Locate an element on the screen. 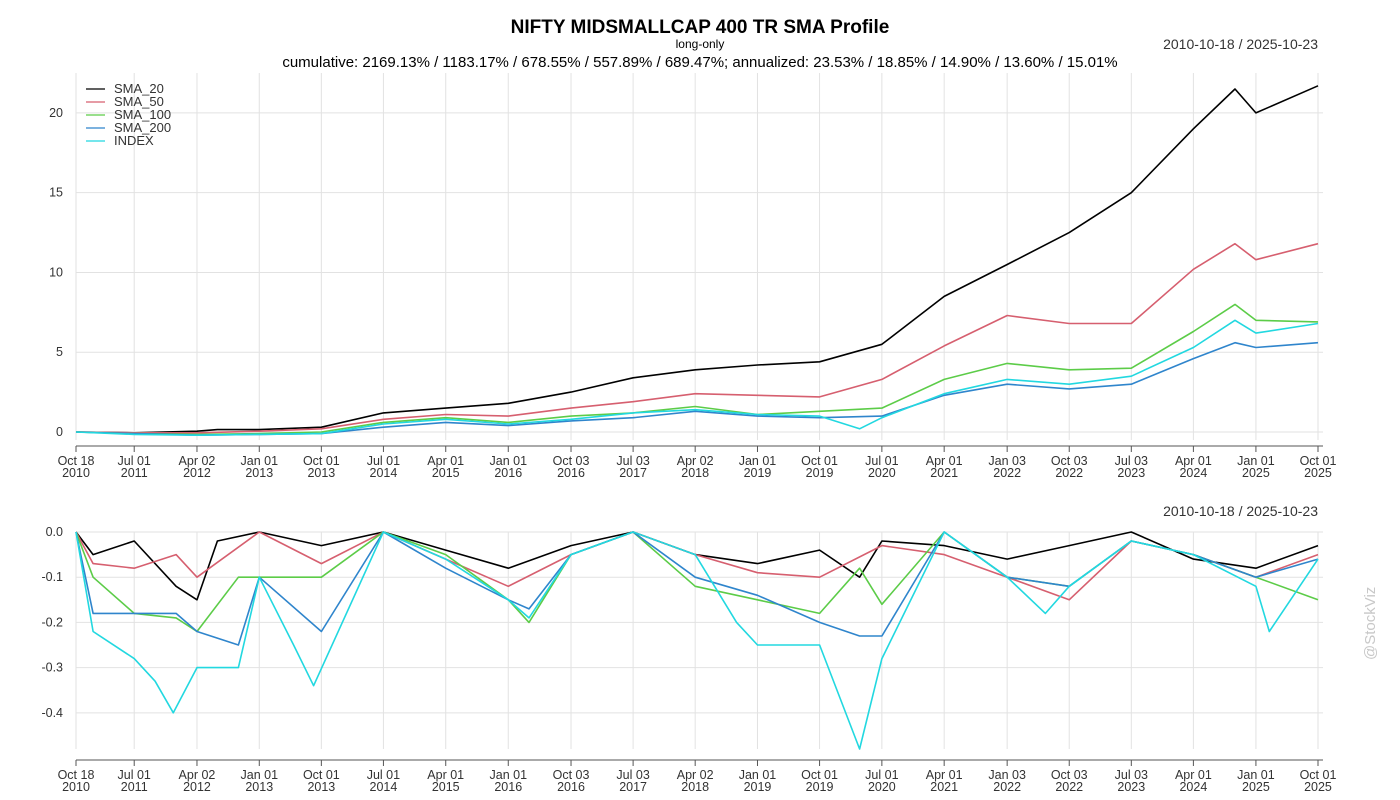 The image size is (1400, 800). y-tick-label: 0 is located at coordinates (59, 432).